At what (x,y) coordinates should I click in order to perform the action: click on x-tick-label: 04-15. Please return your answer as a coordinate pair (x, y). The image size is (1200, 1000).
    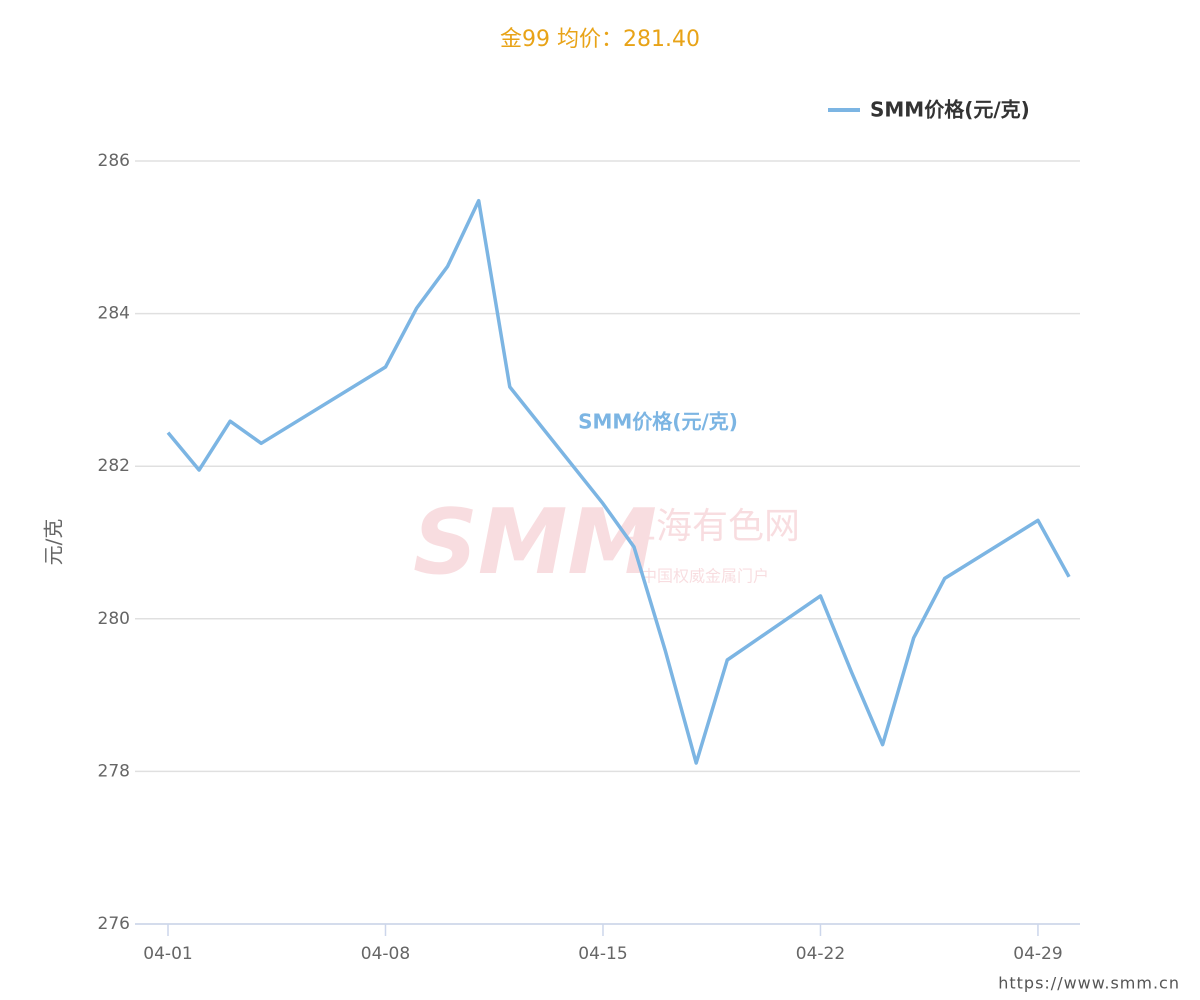
    Looking at the image, I should click on (602, 954).